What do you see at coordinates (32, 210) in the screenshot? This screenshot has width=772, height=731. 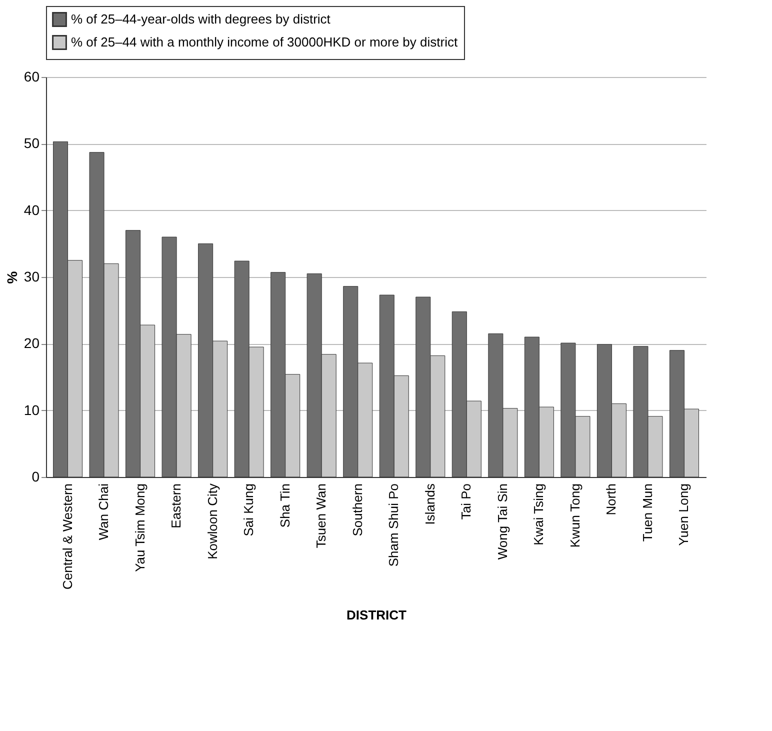 I see `y-tick-label: 40` at bounding box center [32, 210].